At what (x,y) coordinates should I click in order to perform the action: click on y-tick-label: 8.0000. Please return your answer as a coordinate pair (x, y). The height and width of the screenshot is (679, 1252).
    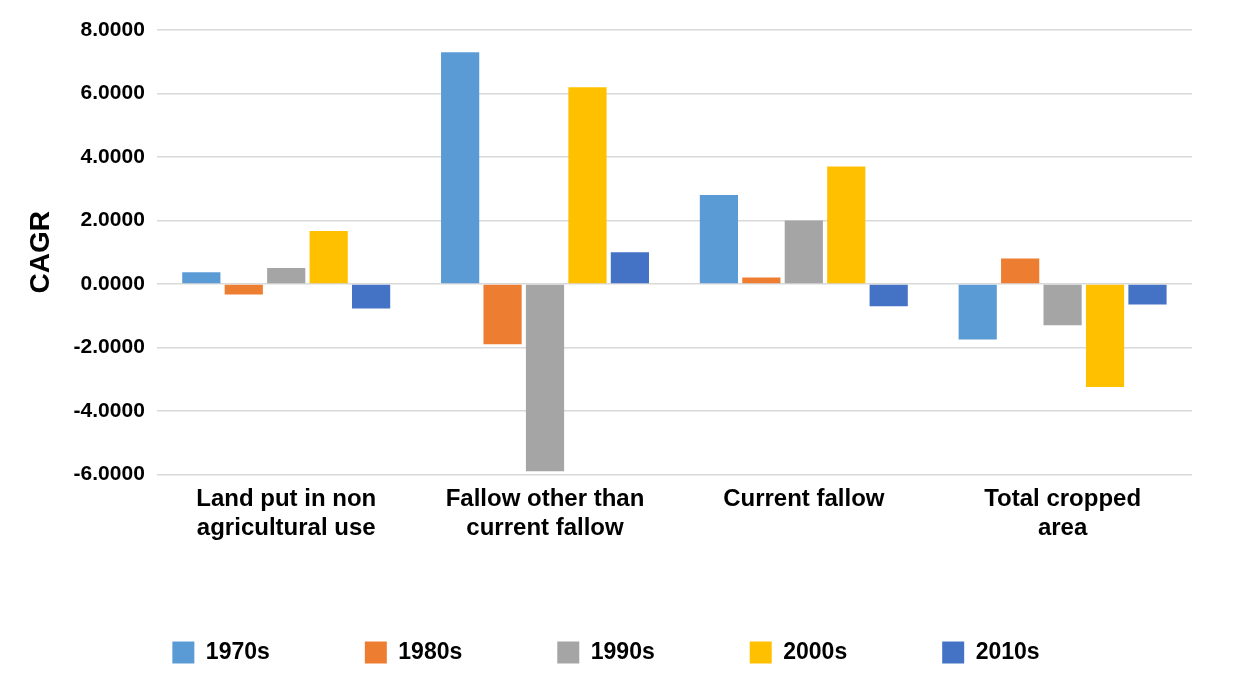
    Looking at the image, I should click on (112, 28).